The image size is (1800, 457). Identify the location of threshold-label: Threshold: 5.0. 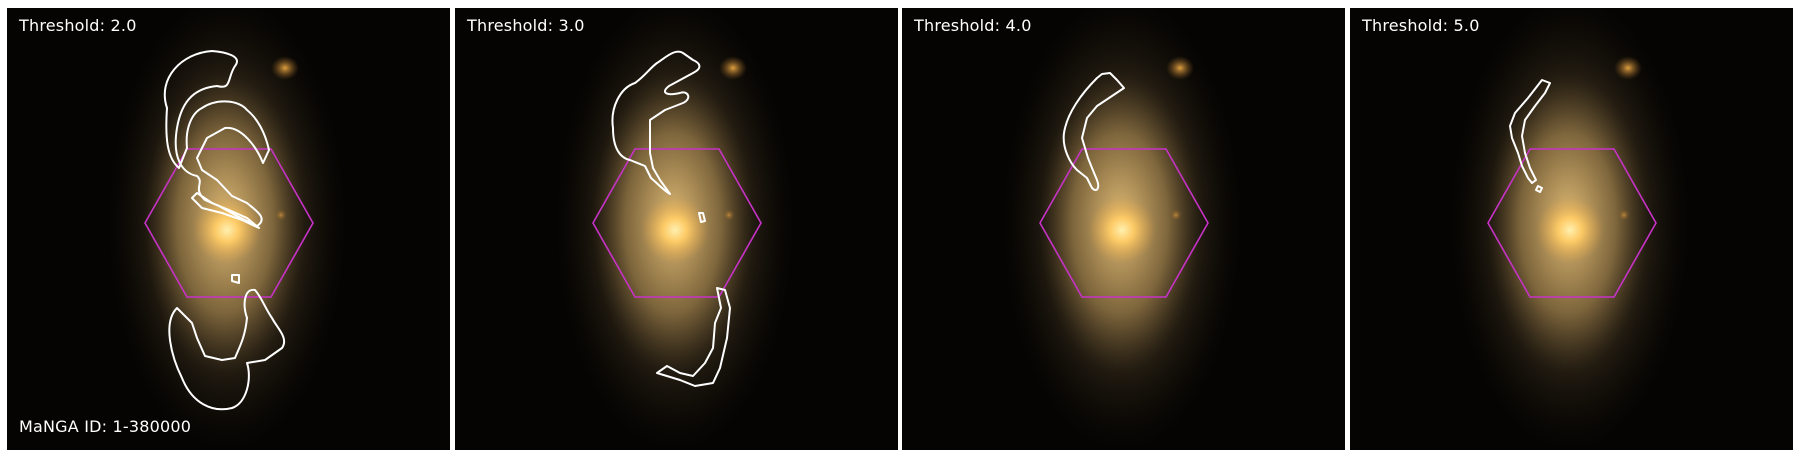
(1421, 25).